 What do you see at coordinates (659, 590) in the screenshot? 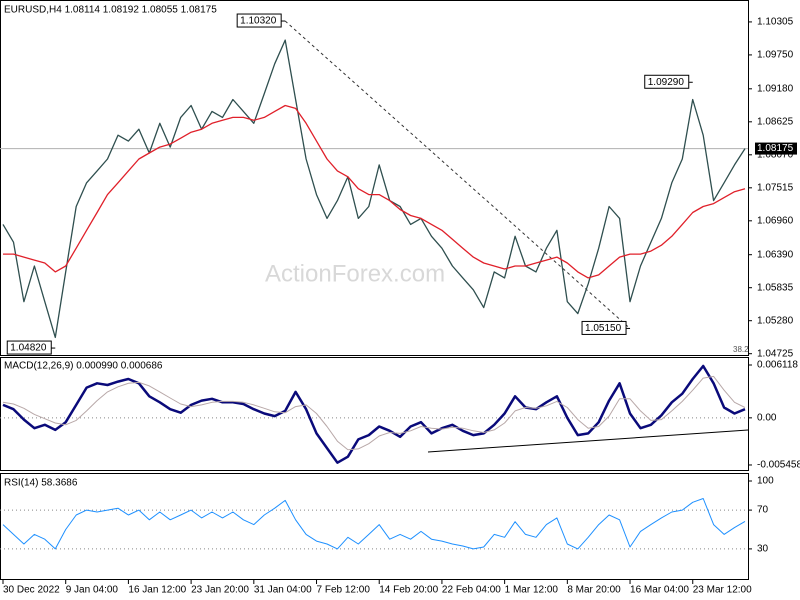
I see `x-tick-label: 16 Mar 04:00` at bounding box center [659, 590].